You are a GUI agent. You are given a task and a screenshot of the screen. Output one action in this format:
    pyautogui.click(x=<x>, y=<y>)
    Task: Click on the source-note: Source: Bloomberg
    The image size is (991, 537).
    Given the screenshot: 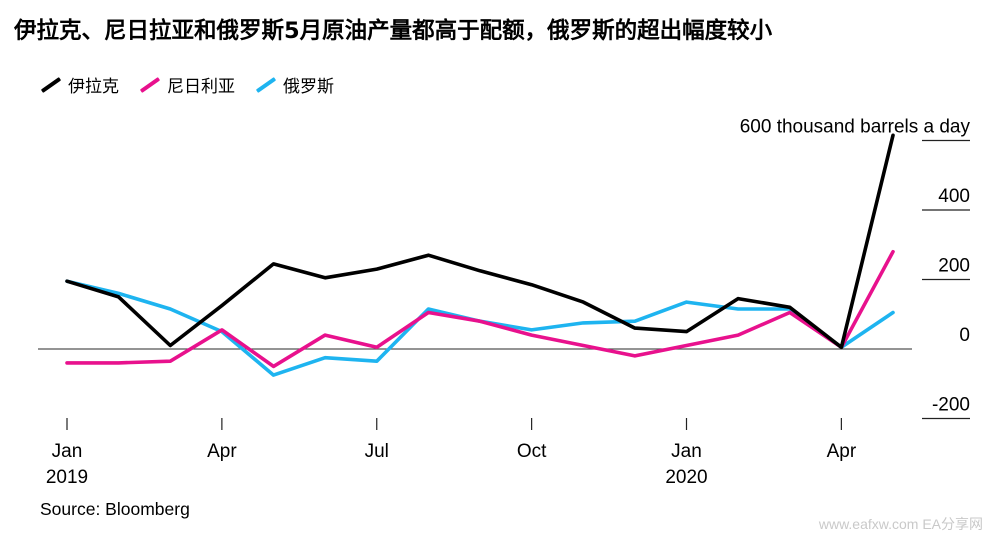 What is the action you would take?
    pyautogui.click(x=115, y=509)
    